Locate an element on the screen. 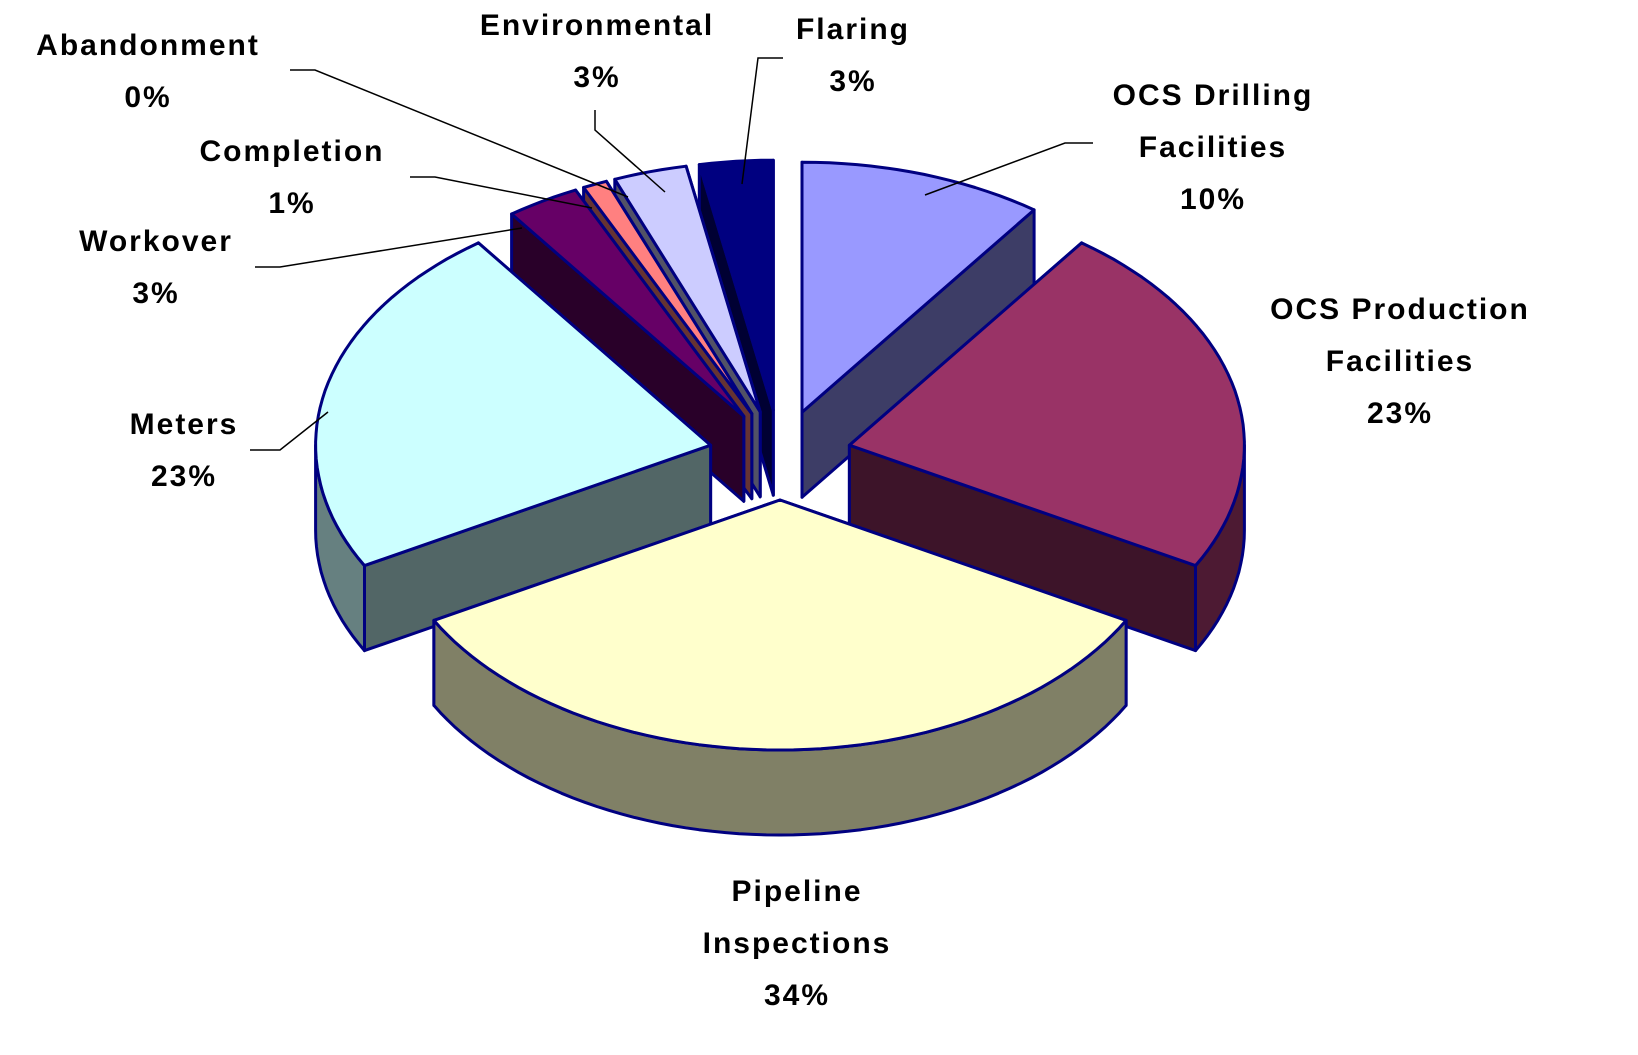  slice-label: Flaring 3% is located at coordinates (853, 56).